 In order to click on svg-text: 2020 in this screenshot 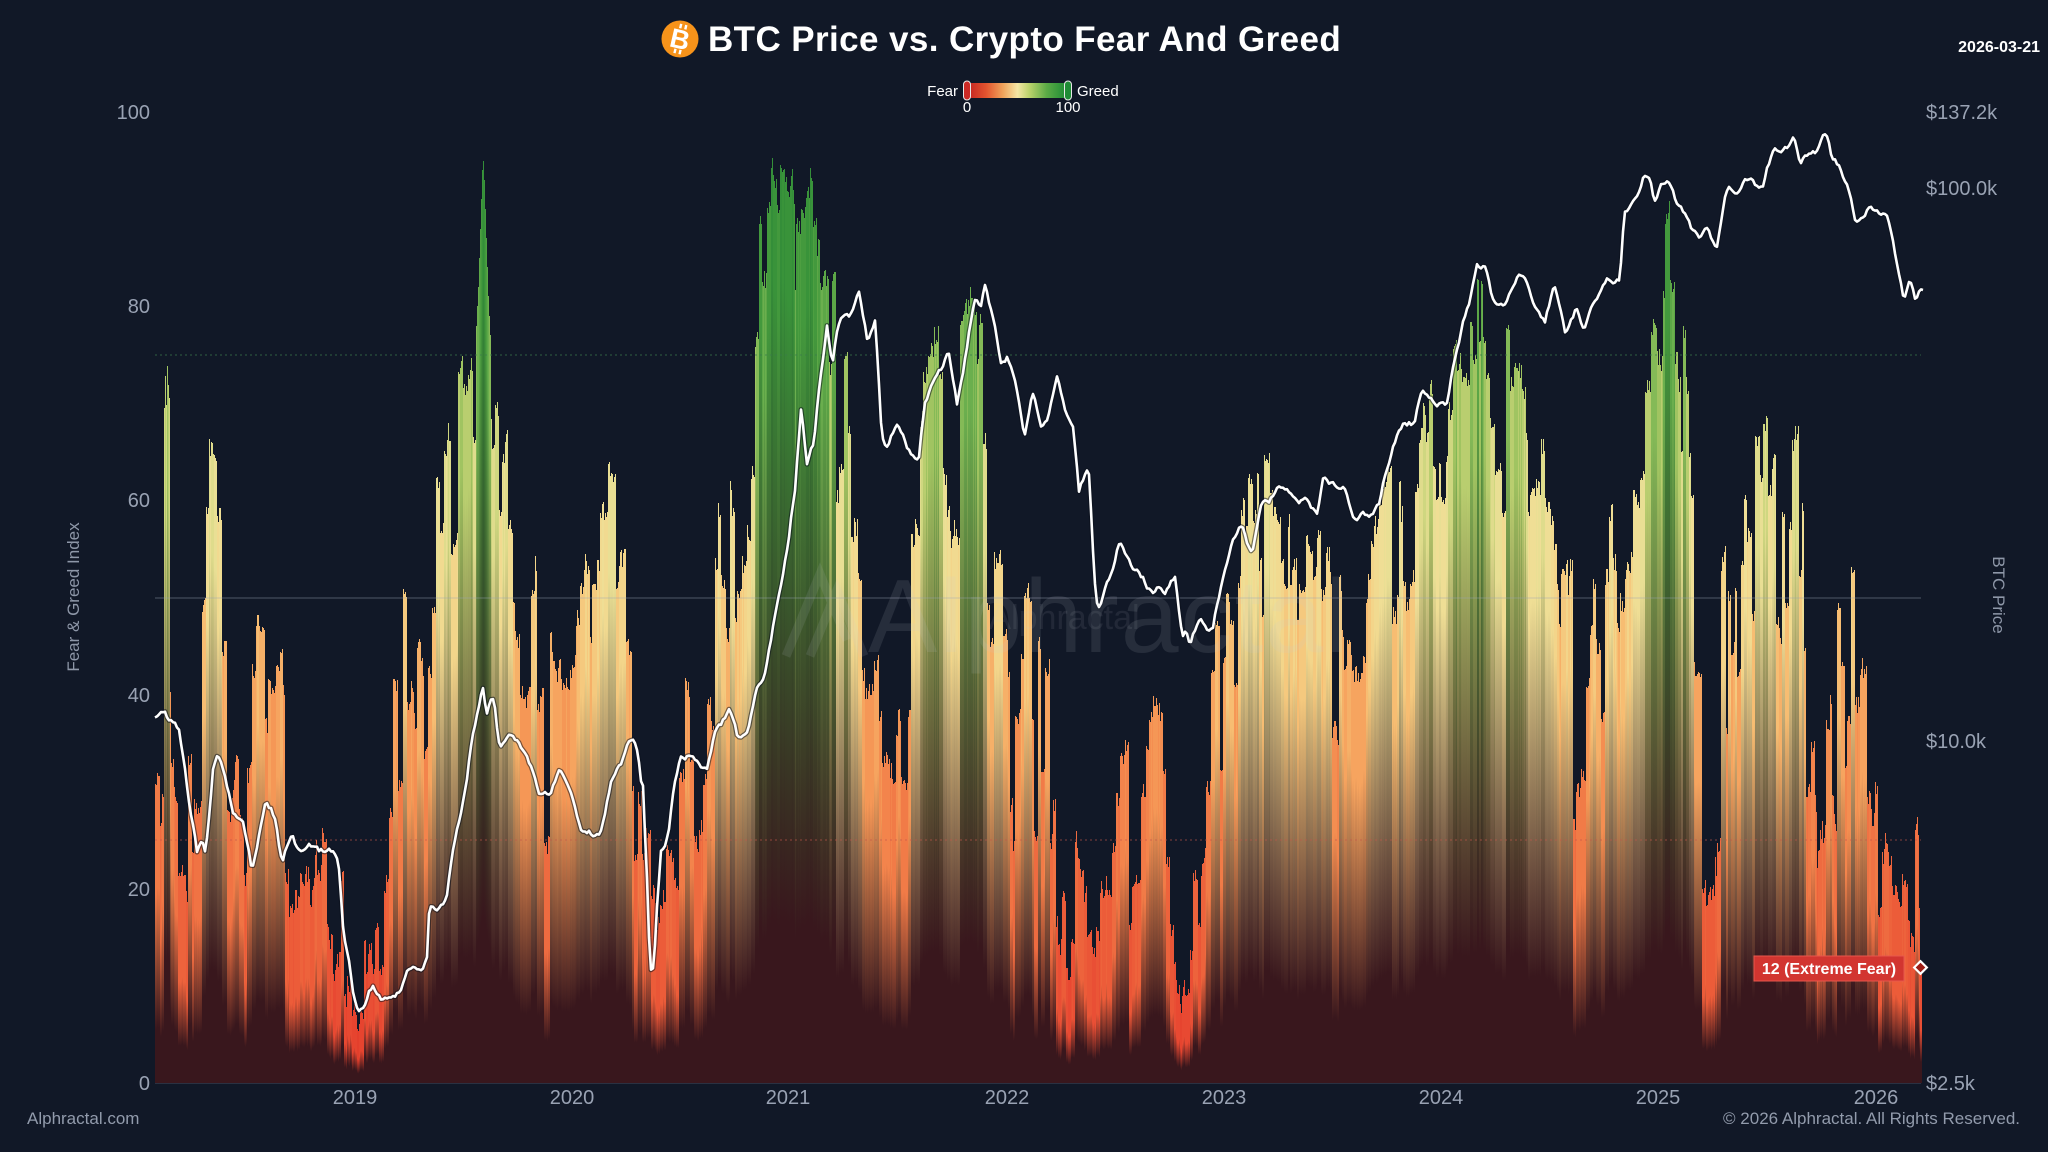, I will do `click(572, 1098)`.